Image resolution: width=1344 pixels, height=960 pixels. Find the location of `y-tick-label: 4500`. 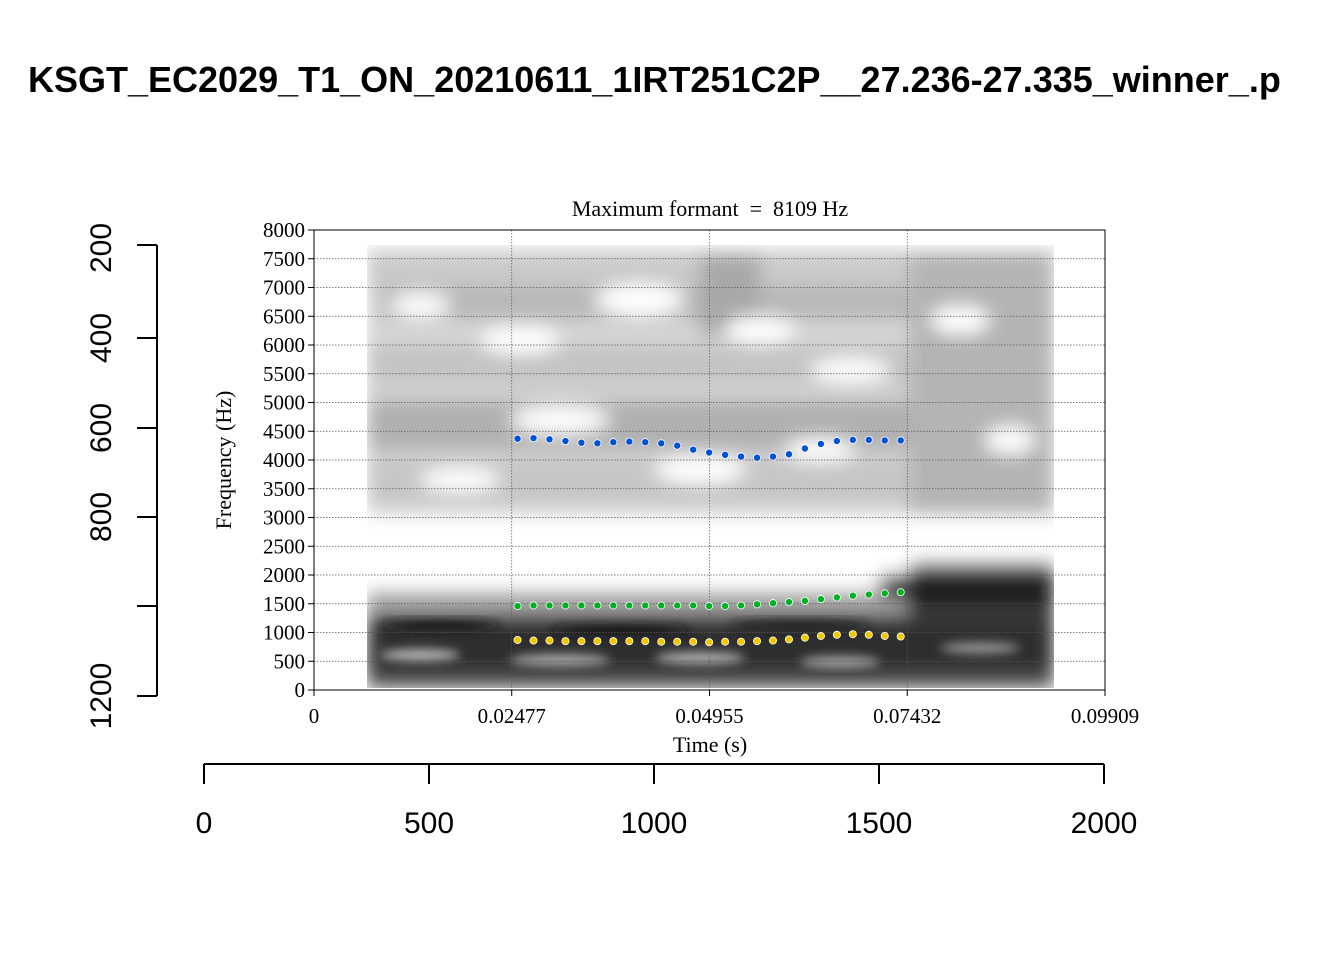

y-tick-label: 4500 is located at coordinates (284, 431).